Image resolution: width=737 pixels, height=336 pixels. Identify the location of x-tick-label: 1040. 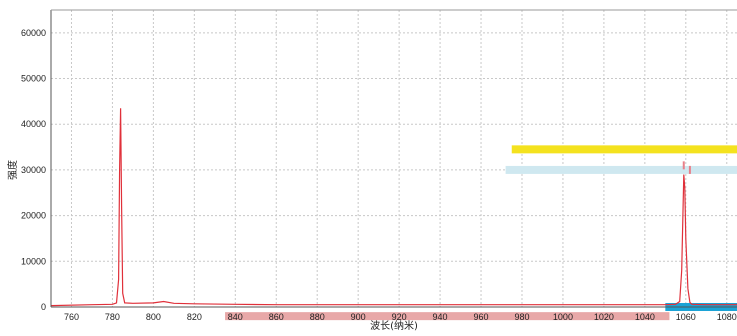
(645, 317).